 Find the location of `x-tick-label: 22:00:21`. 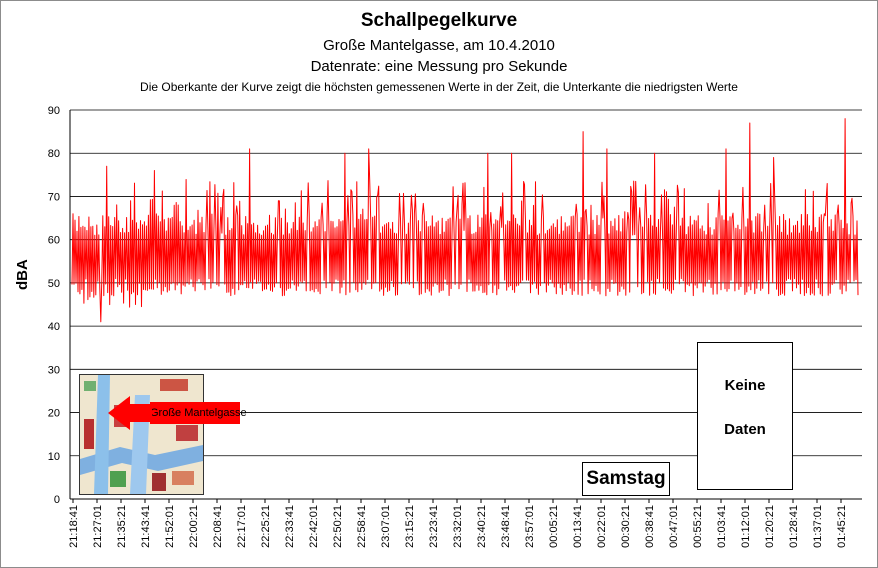

x-tick-label: 22:00:21 is located at coordinates (194, 526).